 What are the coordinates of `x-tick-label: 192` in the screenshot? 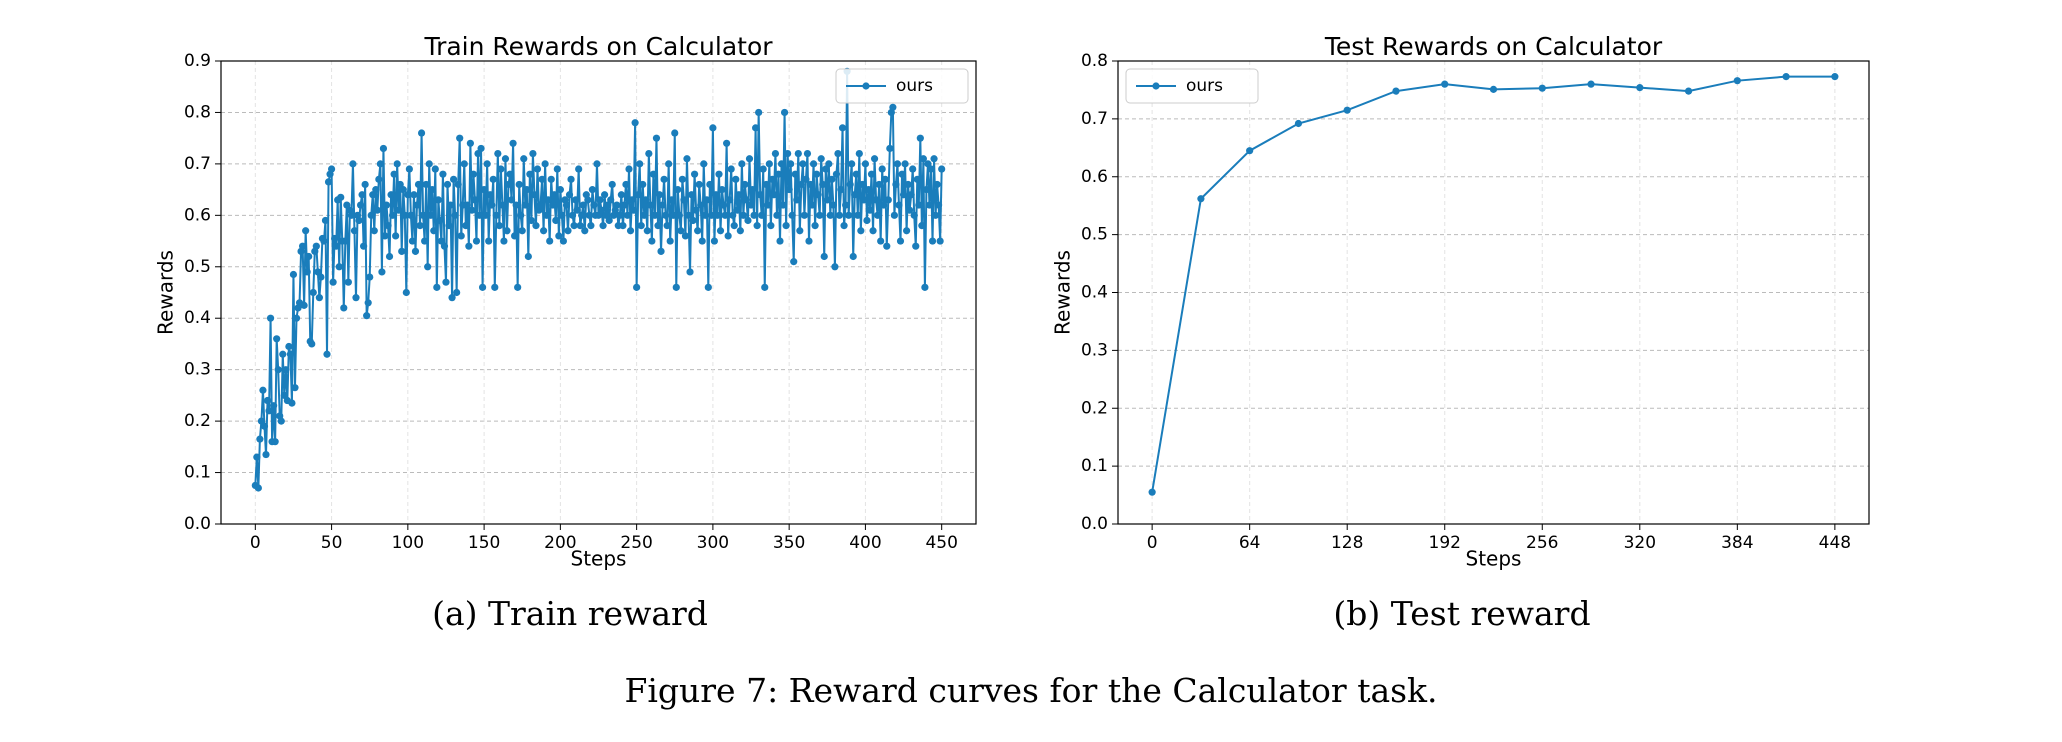 It's located at (1445, 543).